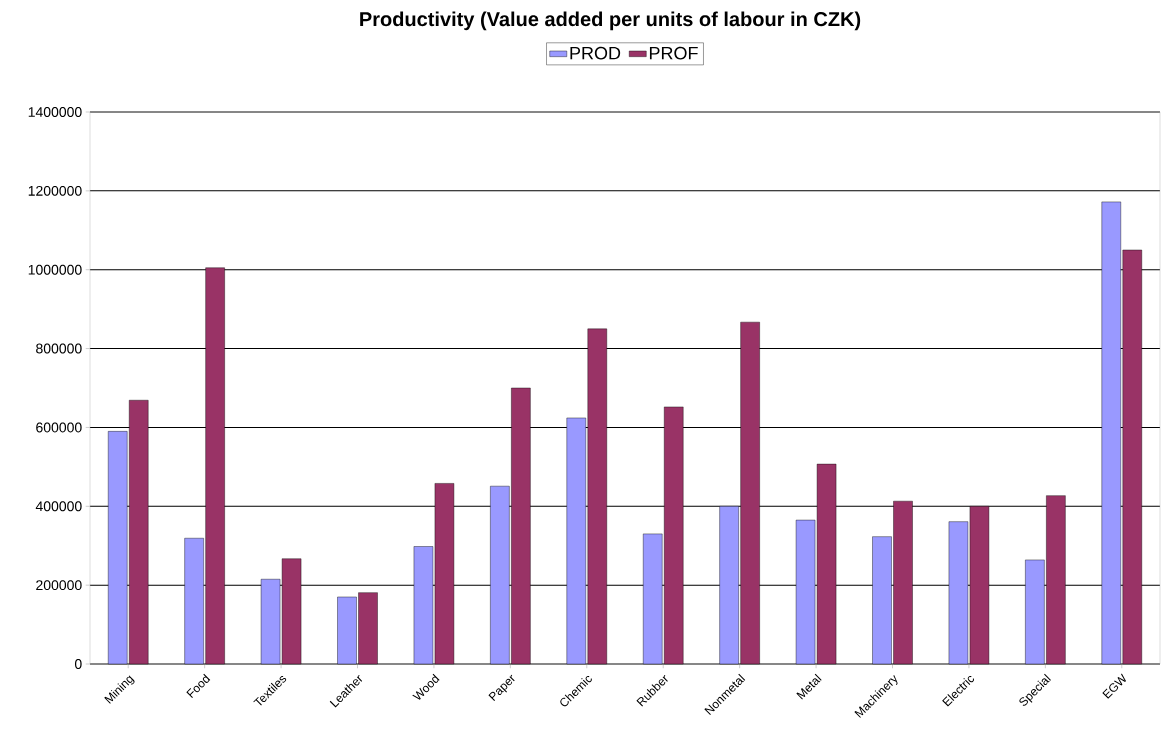  Describe the element at coordinates (673, 53) in the screenshot. I see `legend-label: PROF` at that location.